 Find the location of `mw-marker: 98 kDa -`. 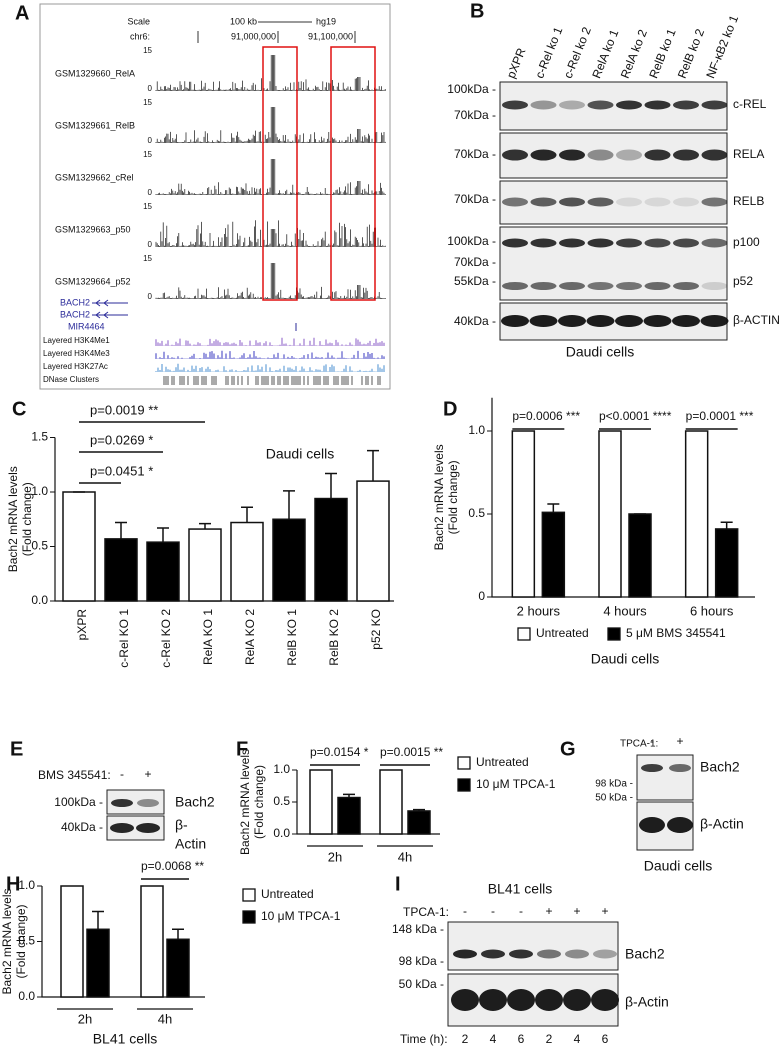

mw-marker: 98 kDa - is located at coordinates (614, 784).